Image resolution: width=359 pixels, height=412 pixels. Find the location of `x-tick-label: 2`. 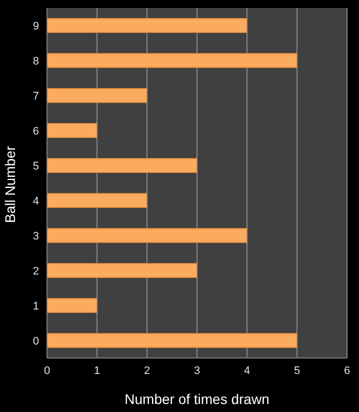

x-tick-label: 2 is located at coordinates (147, 370).